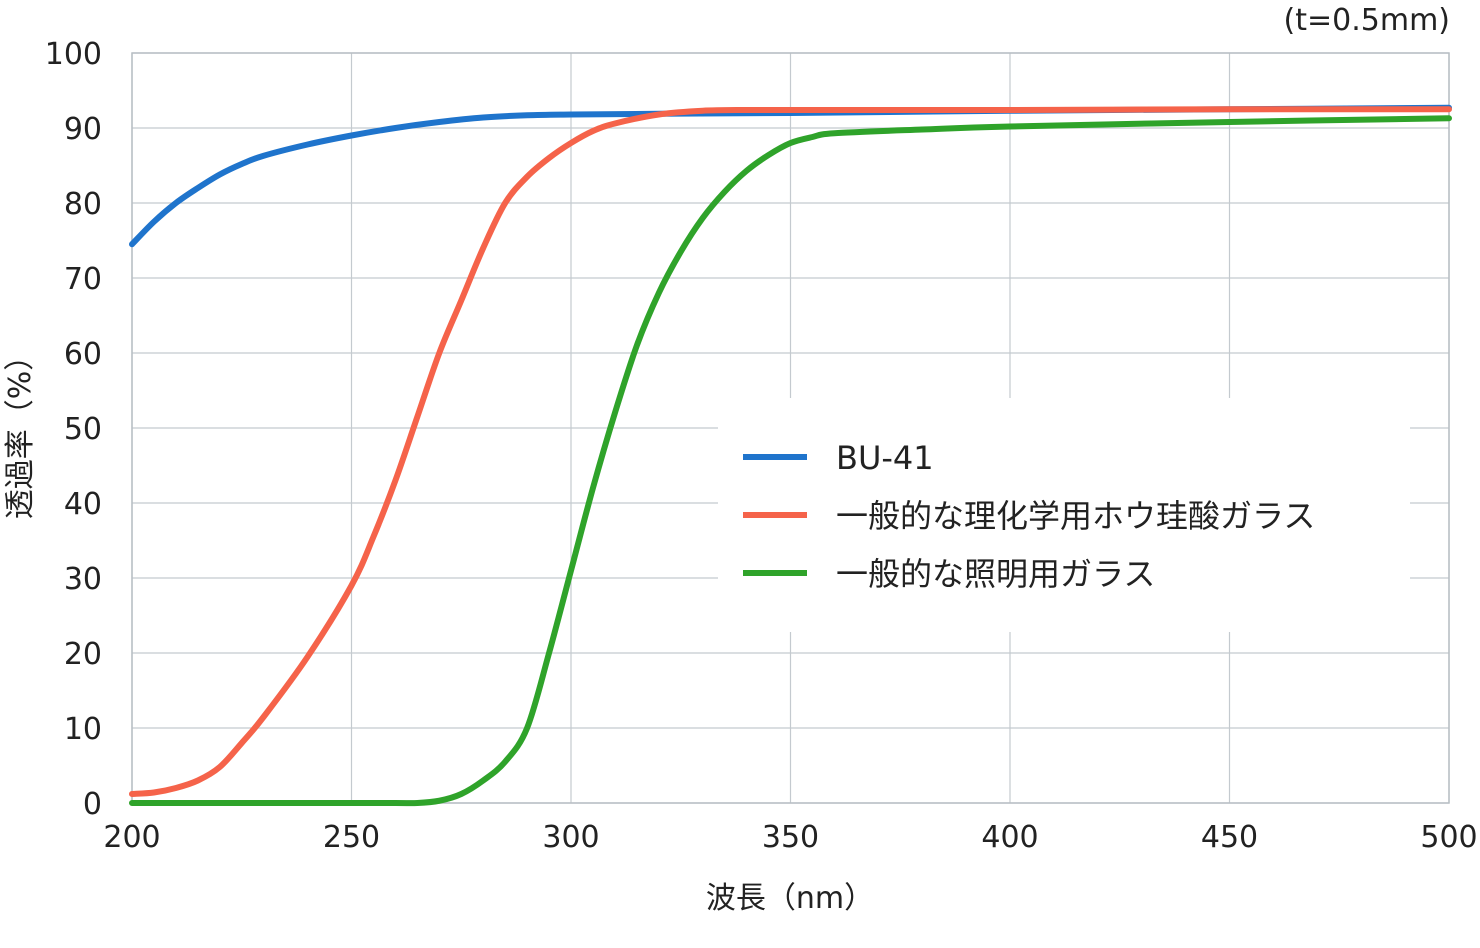  I want to click on legend-label-2: 一般的な照明用ガラス, so click(995, 574).